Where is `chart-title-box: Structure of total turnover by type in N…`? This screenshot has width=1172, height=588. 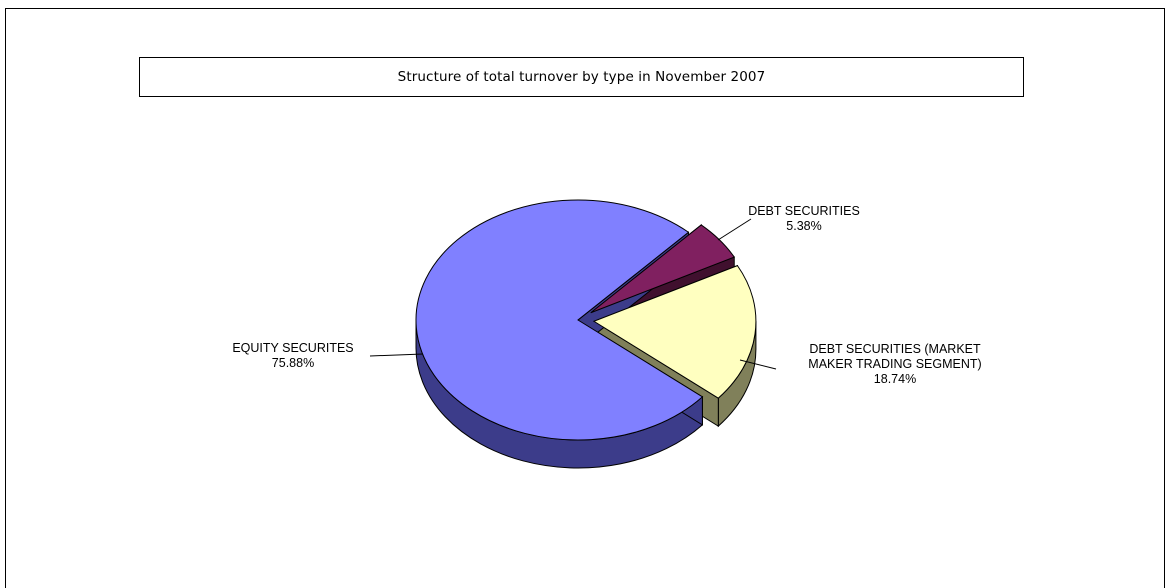
chart-title-box: Structure of total turnover by type in N… is located at coordinates (581, 77).